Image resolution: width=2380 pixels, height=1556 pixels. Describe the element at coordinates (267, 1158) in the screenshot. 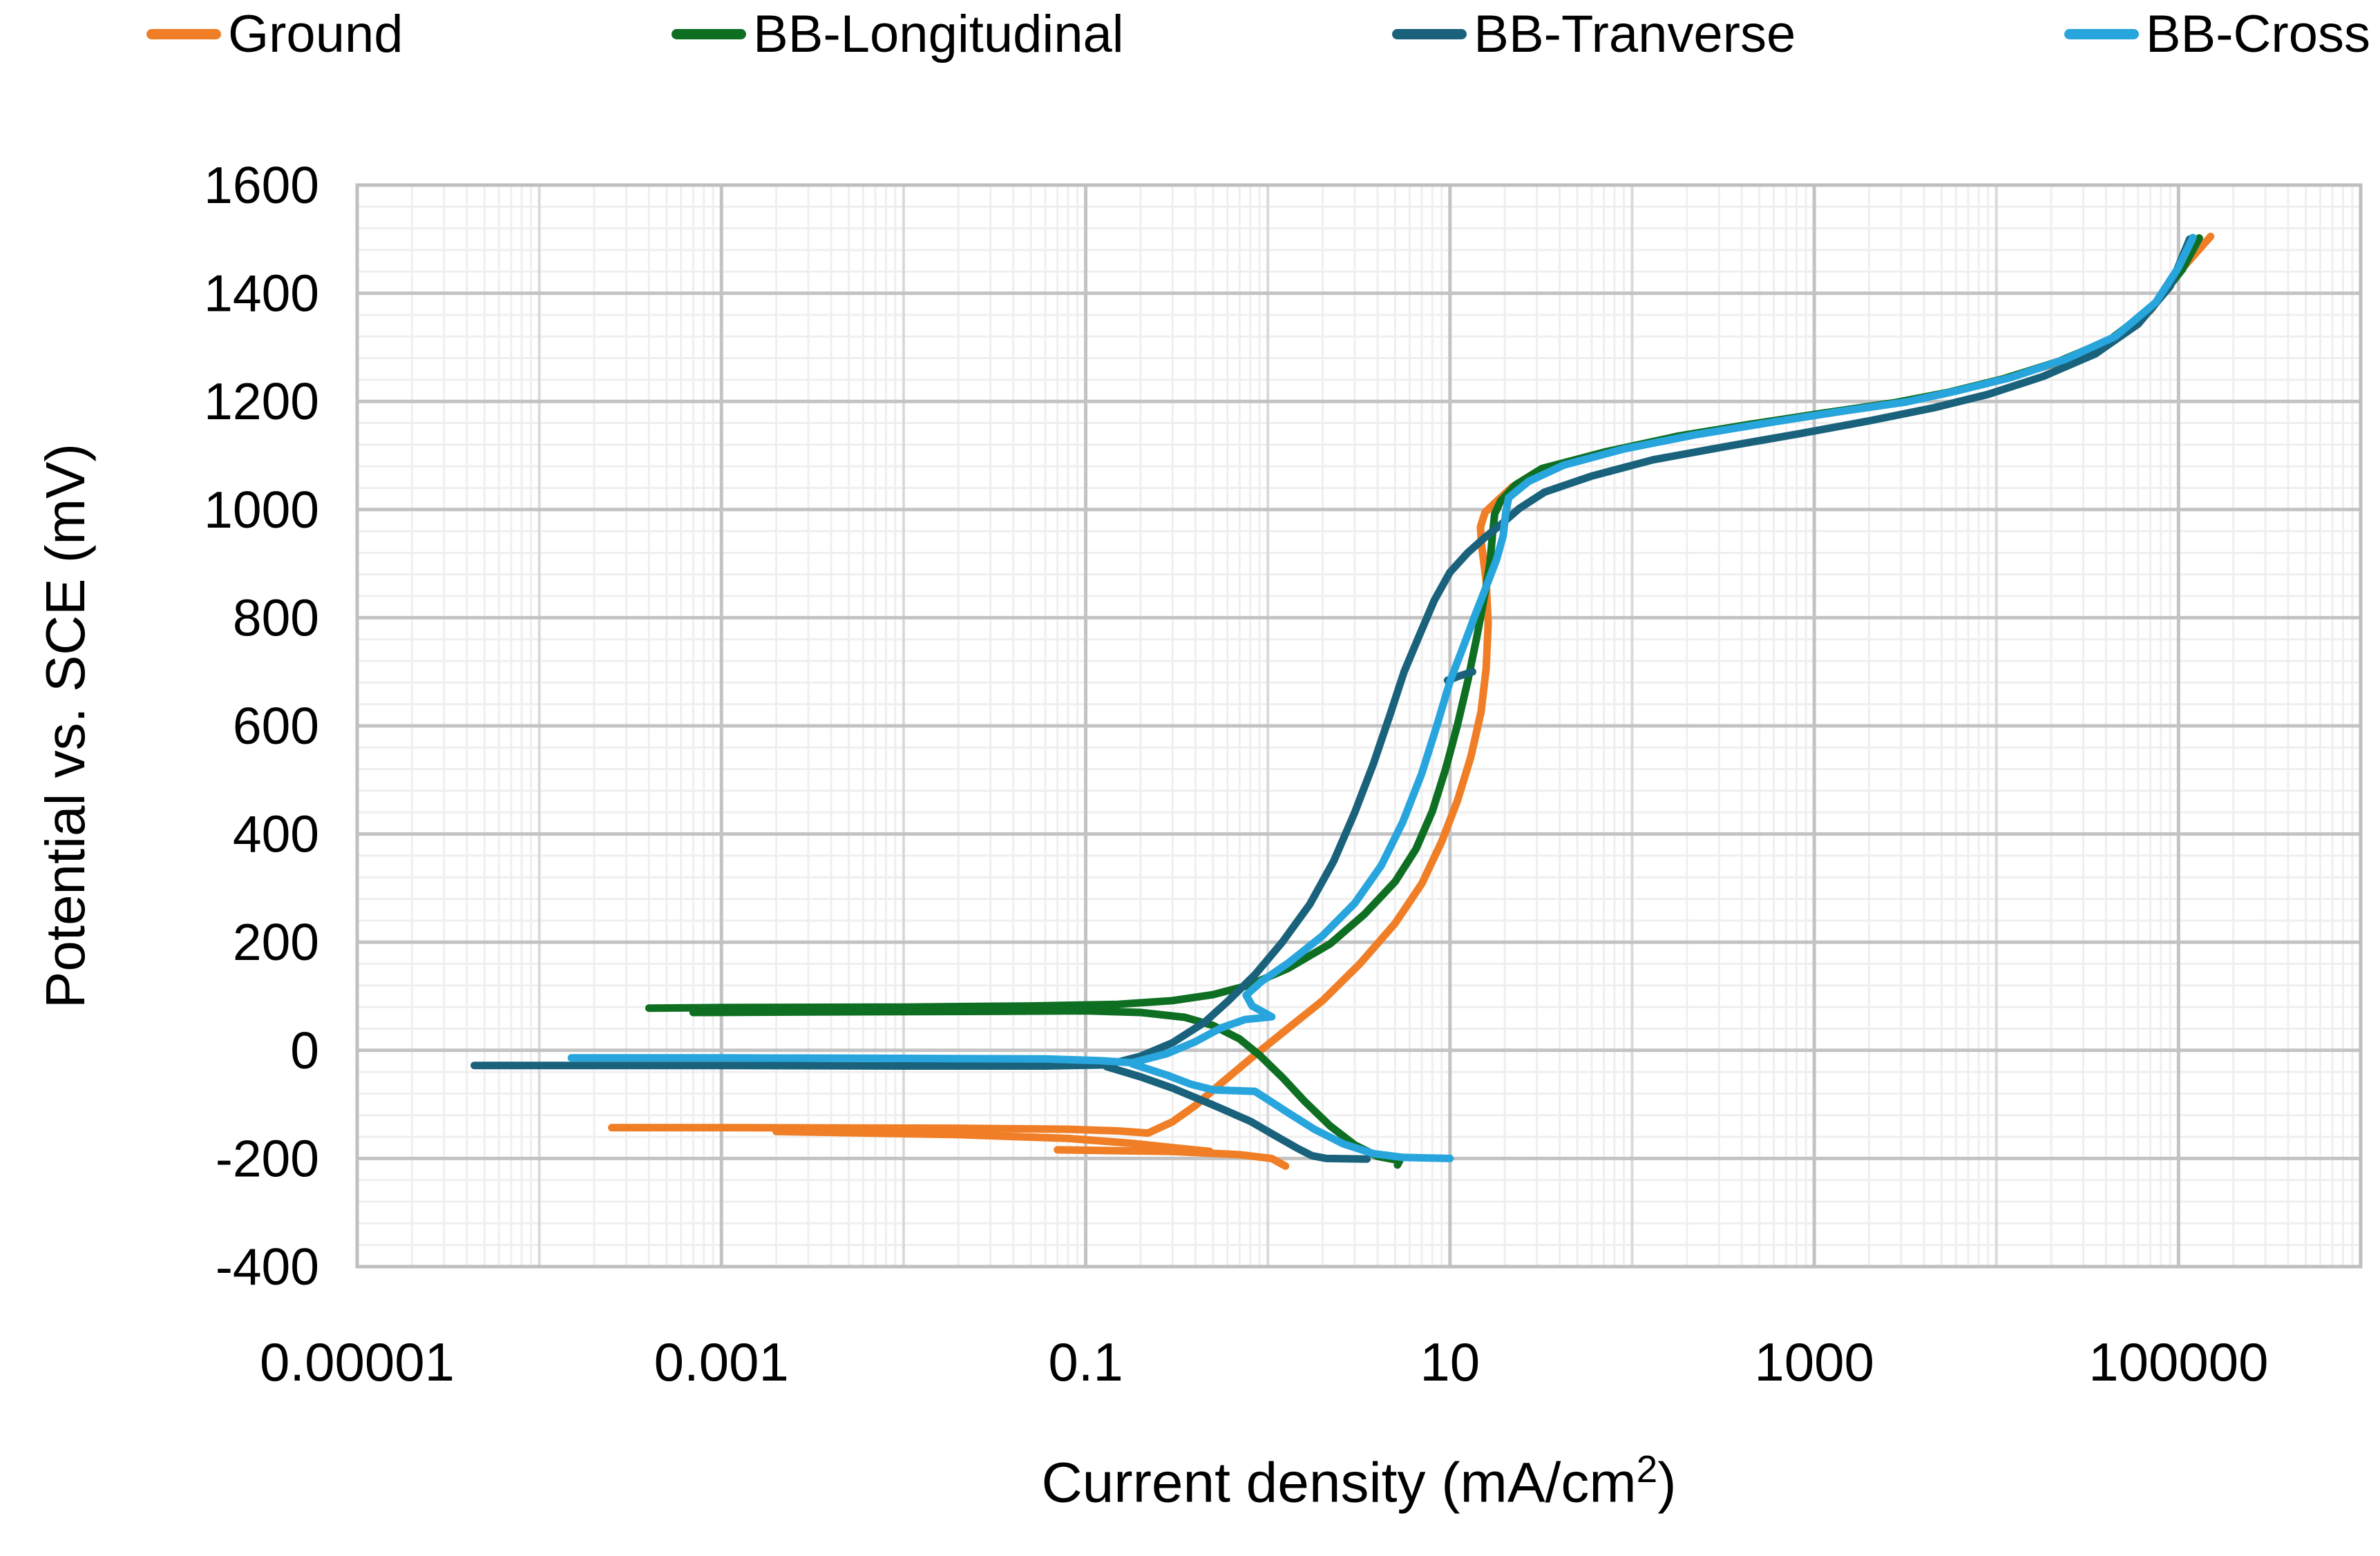

I see `y-tick-label: -200` at that location.